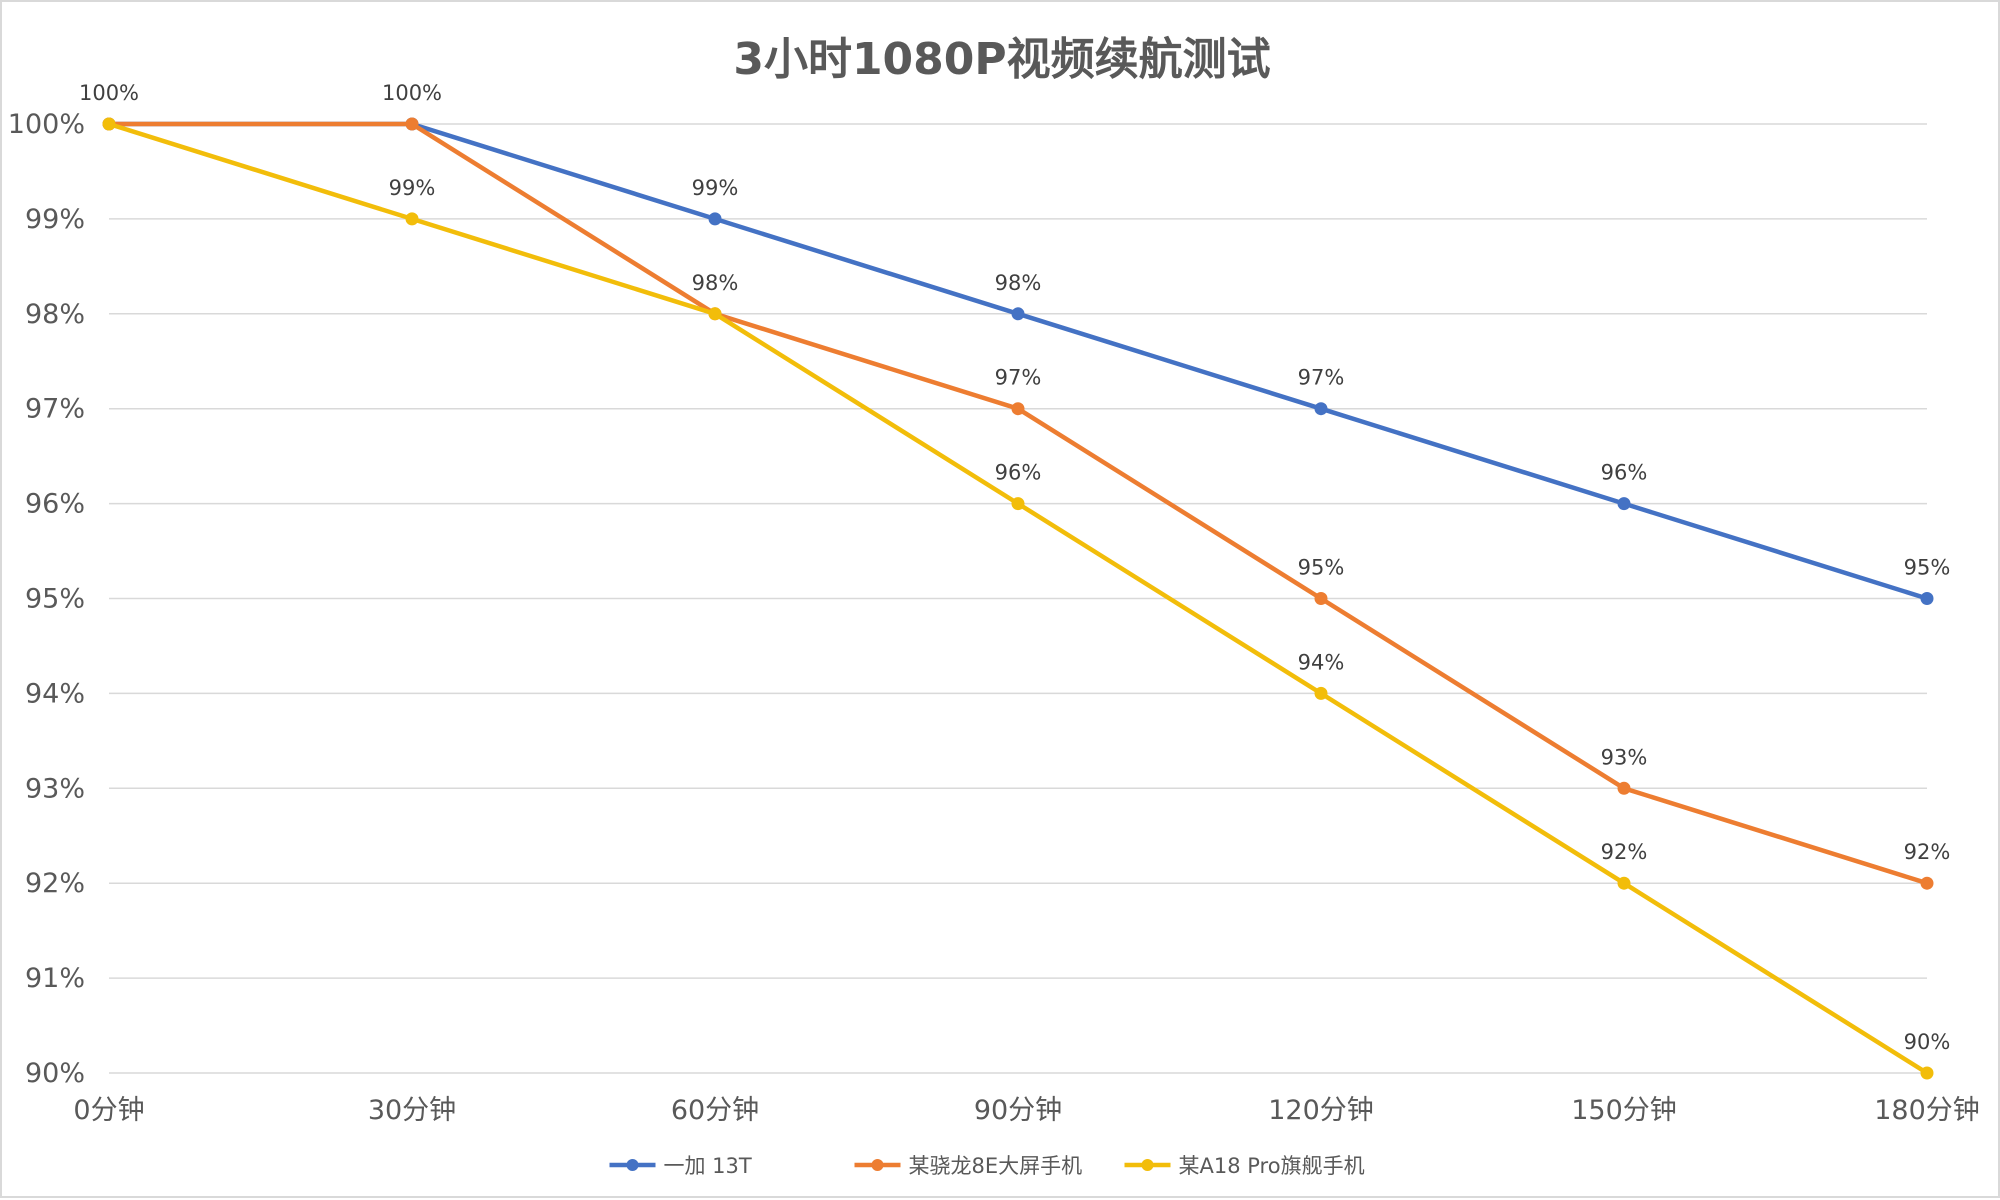 Image resolution: width=2000 pixels, height=1200 pixels. Describe the element at coordinates (55, 504) in the screenshot. I see `y-tick-label: 96%` at that location.